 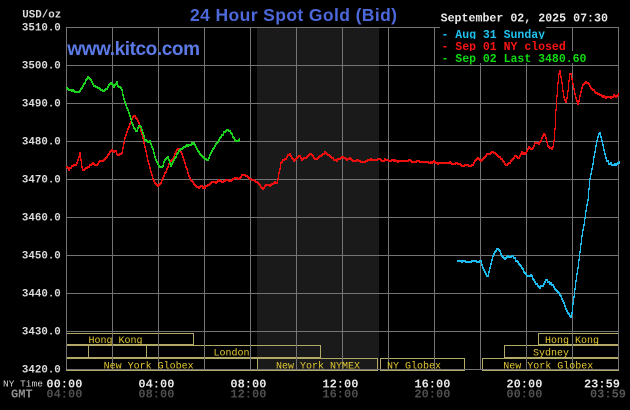 I want to click on svg-text: USD/oz, so click(x=41, y=16).